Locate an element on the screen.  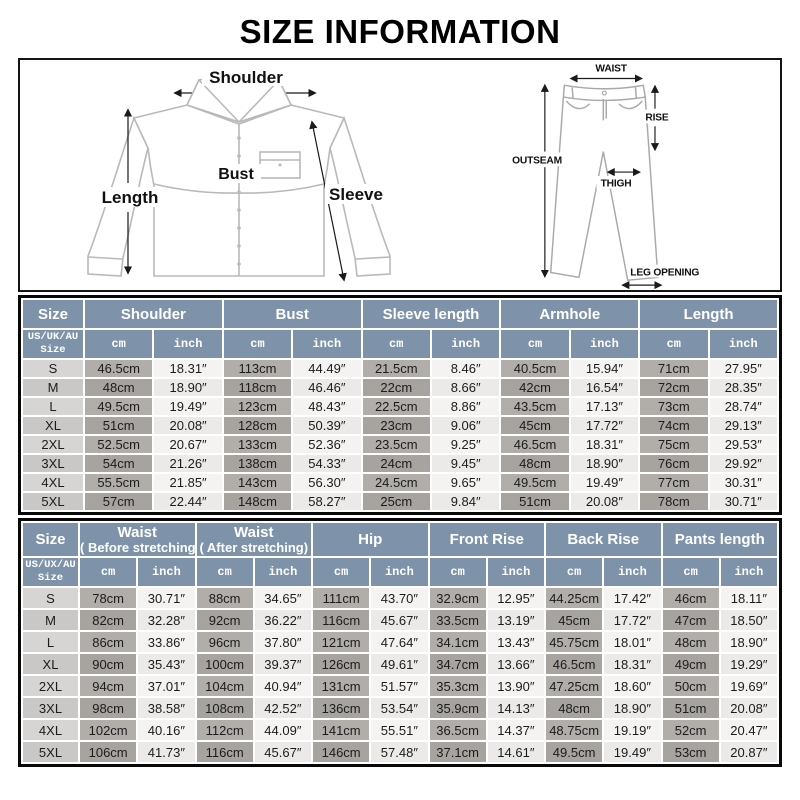
col-header-hip: Hip is located at coordinates (370, 539).